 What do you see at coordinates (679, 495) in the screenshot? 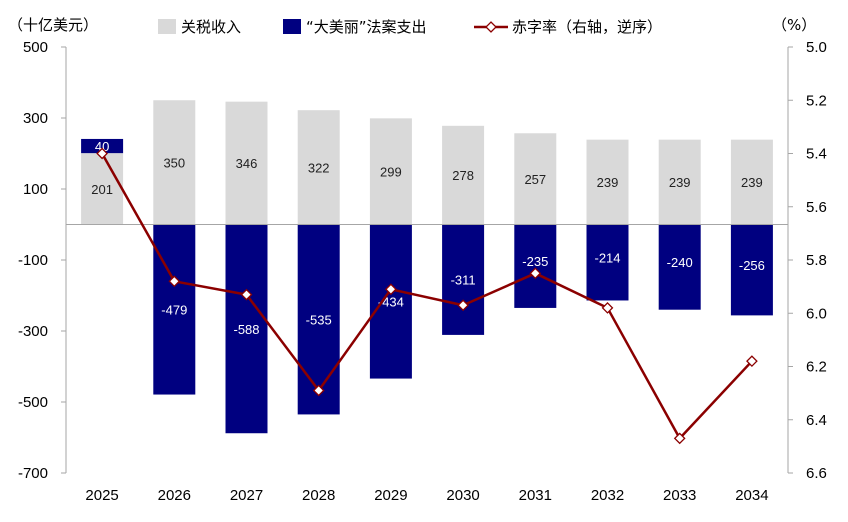
I see `x-tick-label: 2033` at bounding box center [679, 495].